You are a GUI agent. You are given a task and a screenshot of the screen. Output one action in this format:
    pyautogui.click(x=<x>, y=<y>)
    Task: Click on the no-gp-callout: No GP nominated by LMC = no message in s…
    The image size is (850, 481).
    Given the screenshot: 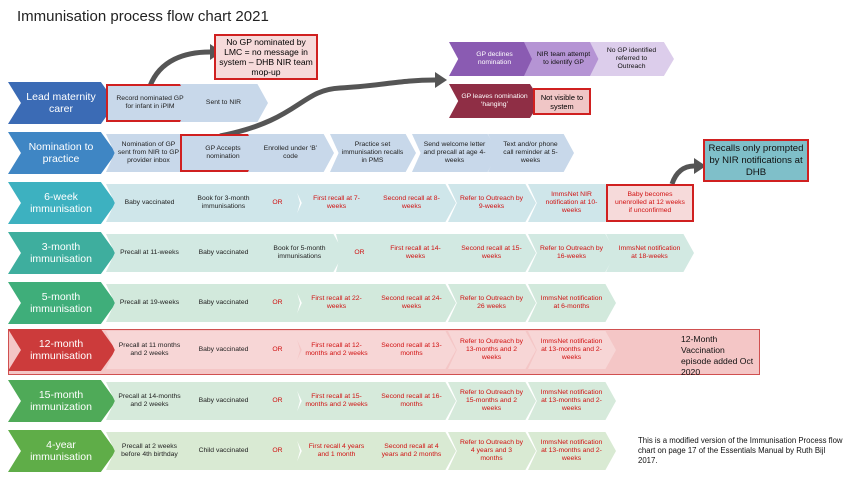 What is the action you would take?
    pyautogui.click(x=266, y=57)
    